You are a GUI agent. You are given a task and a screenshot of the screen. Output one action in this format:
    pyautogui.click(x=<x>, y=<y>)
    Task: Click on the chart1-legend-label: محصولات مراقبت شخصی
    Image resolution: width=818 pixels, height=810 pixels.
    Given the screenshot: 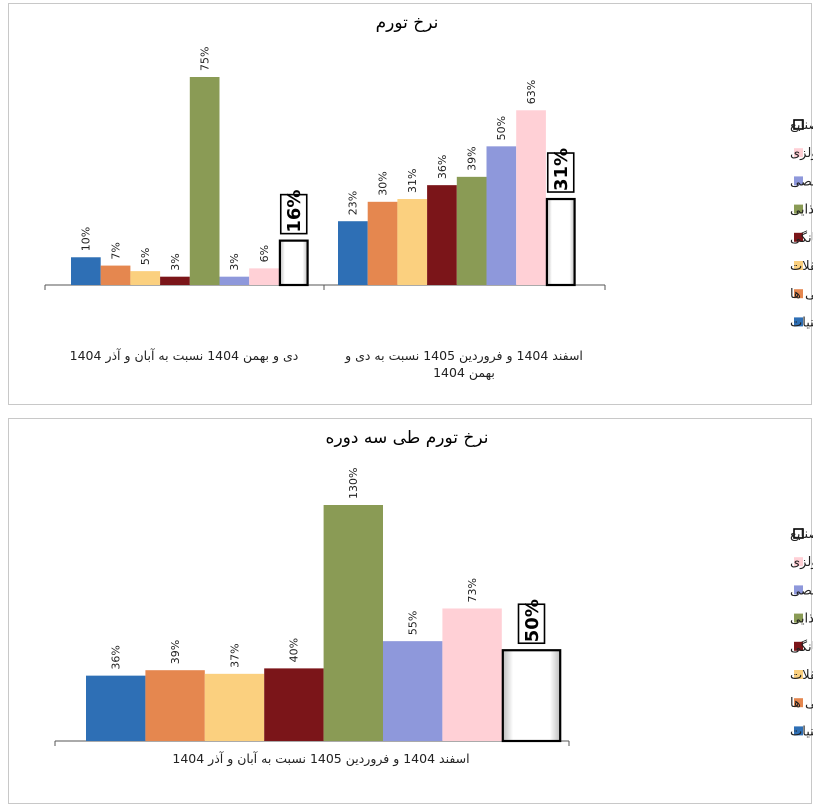 What is the action you would take?
    pyautogui.click(x=801, y=181)
    